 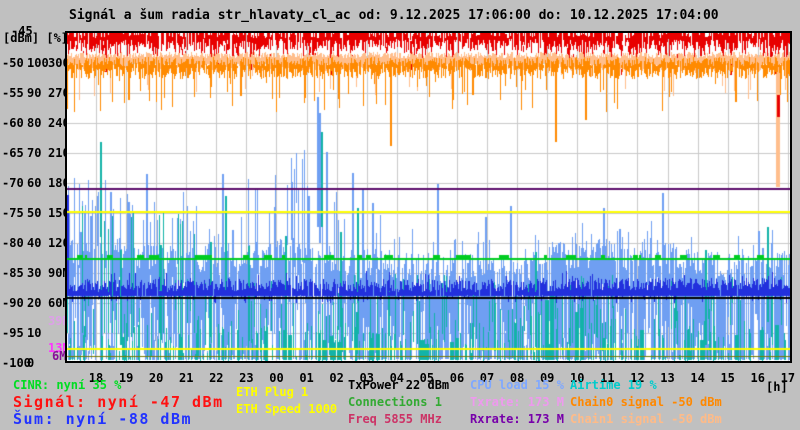 I want to click on x-tick-label: 02, so click(x=336, y=378).